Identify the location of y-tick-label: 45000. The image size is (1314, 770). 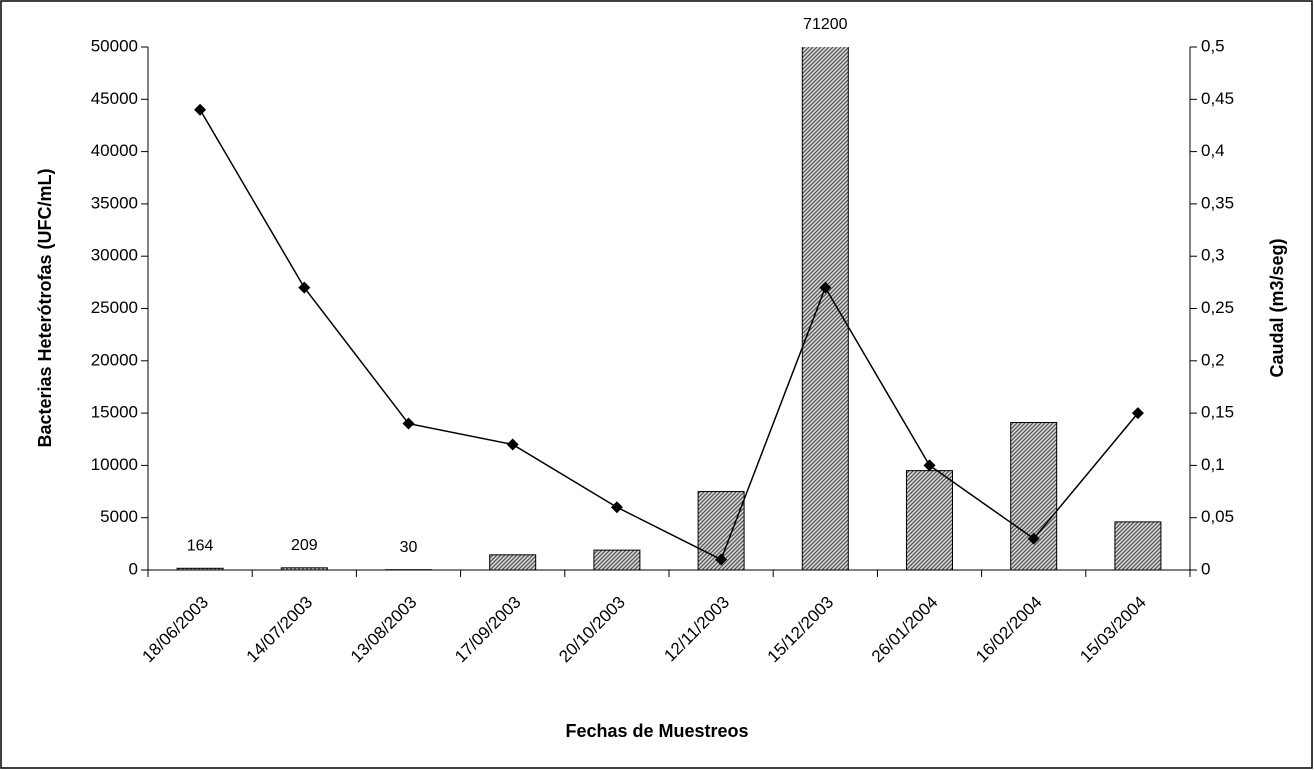
(114, 98).